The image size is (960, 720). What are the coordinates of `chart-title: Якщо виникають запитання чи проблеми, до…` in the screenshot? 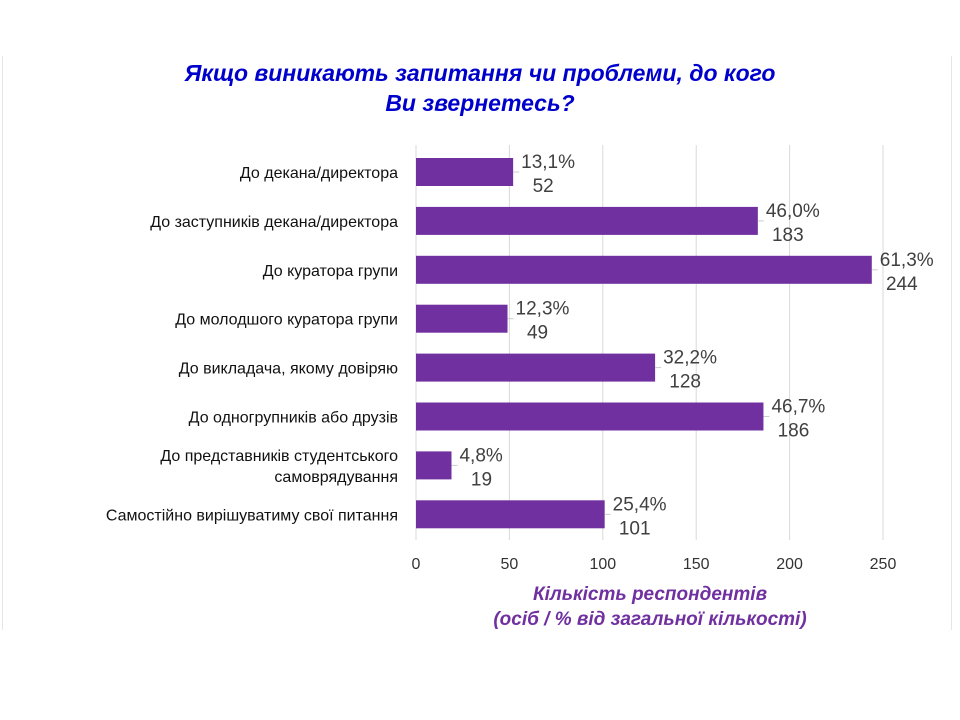 It's located at (480, 88).